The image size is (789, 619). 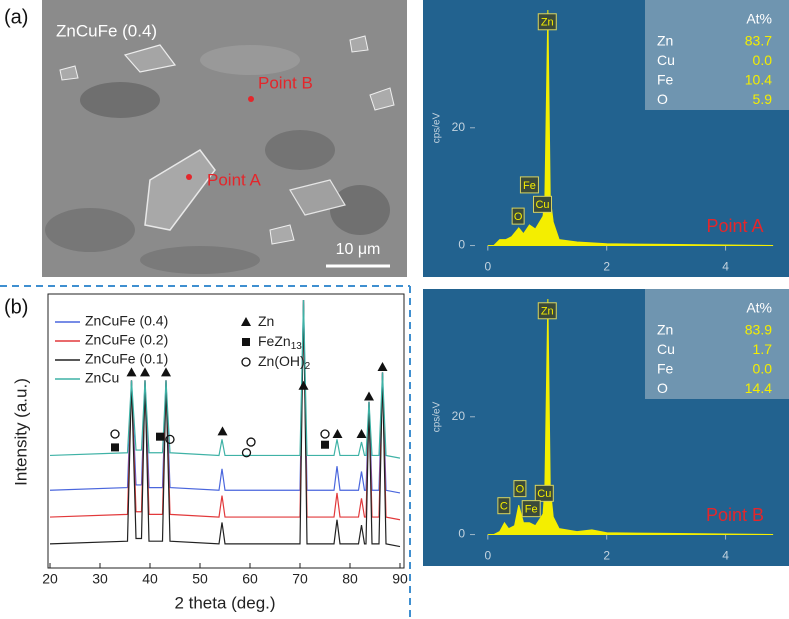 I want to click on phase-legend-label: FeZn13, so click(x=280, y=342).